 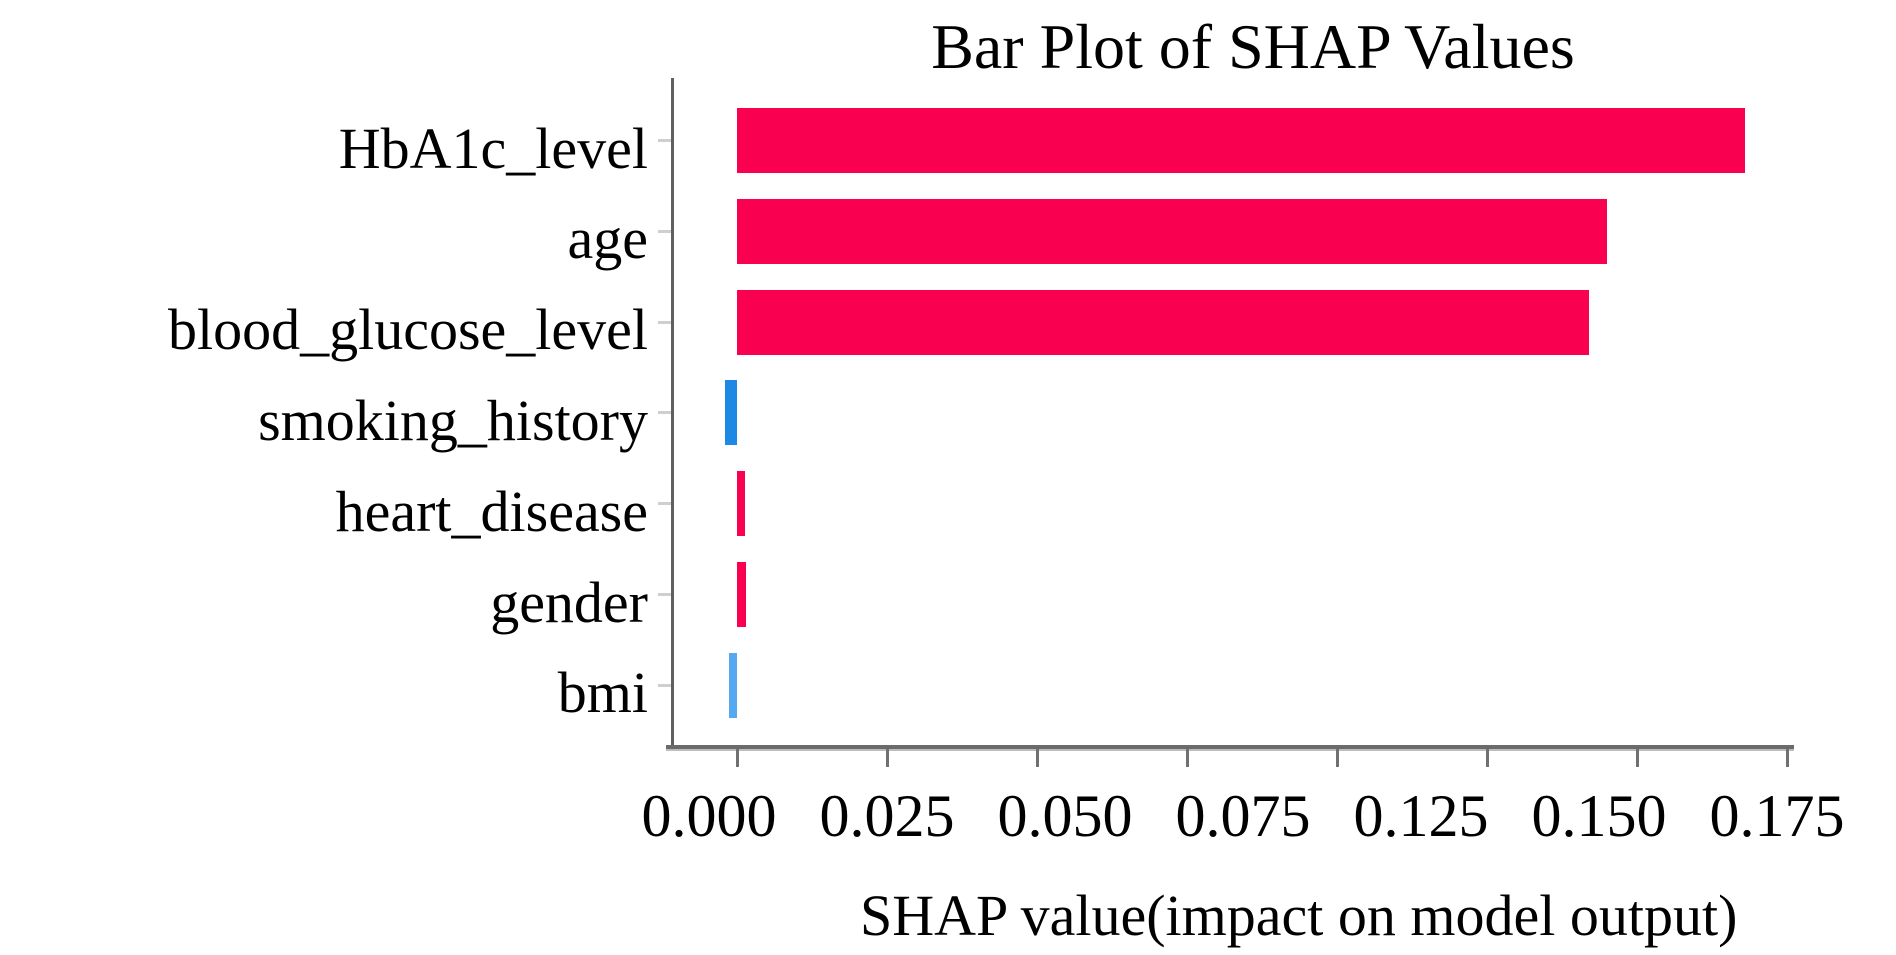 What do you see at coordinates (1599, 816) in the screenshot?
I see `x-tick-label: 0.150` at bounding box center [1599, 816].